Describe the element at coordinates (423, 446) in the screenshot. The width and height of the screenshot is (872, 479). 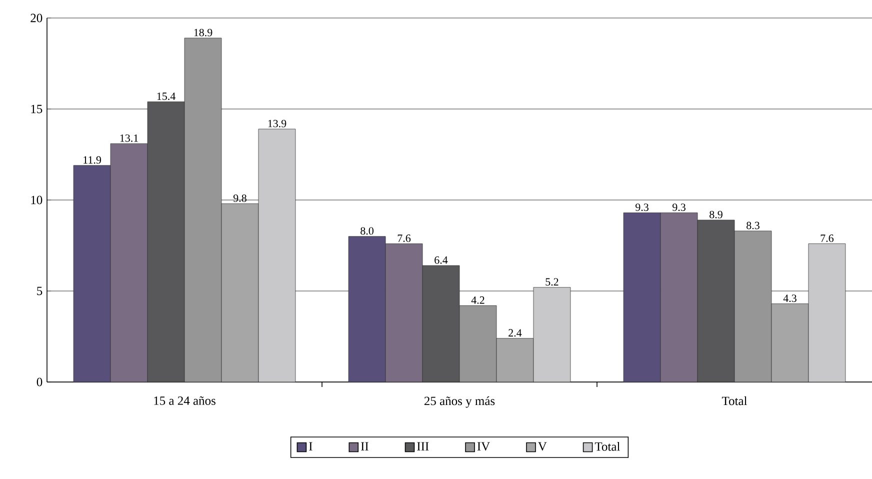
I see `legend-label: III` at that location.